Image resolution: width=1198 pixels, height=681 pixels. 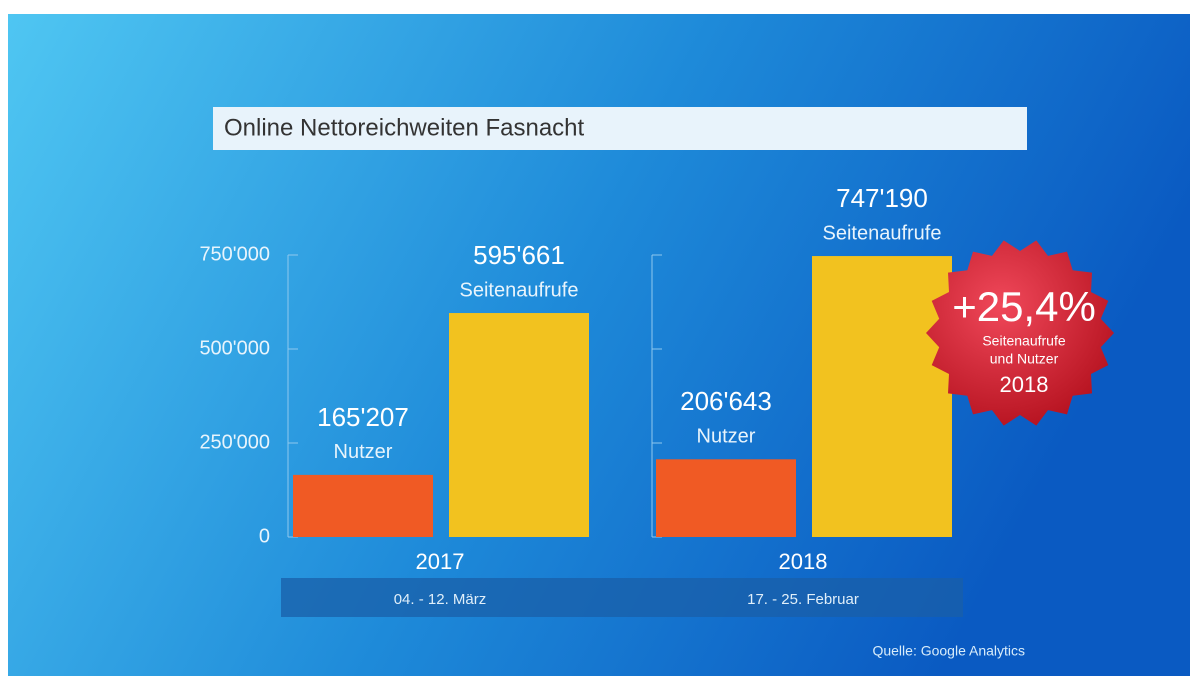 What do you see at coordinates (440, 561) in the screenshot?
I see `x-tick-label: 2017` at bounding box center [440, 561].